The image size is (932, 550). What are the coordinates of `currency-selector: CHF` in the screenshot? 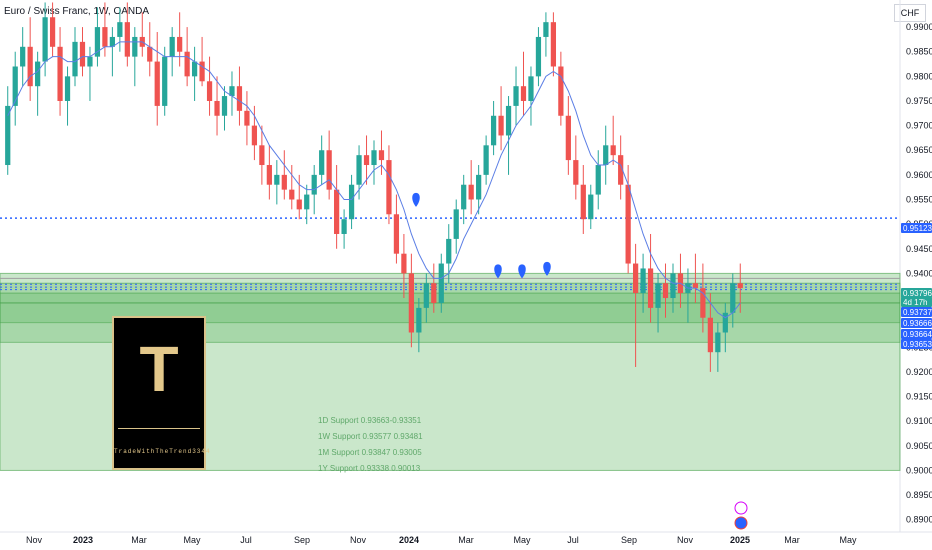 It's located at (910, 13).